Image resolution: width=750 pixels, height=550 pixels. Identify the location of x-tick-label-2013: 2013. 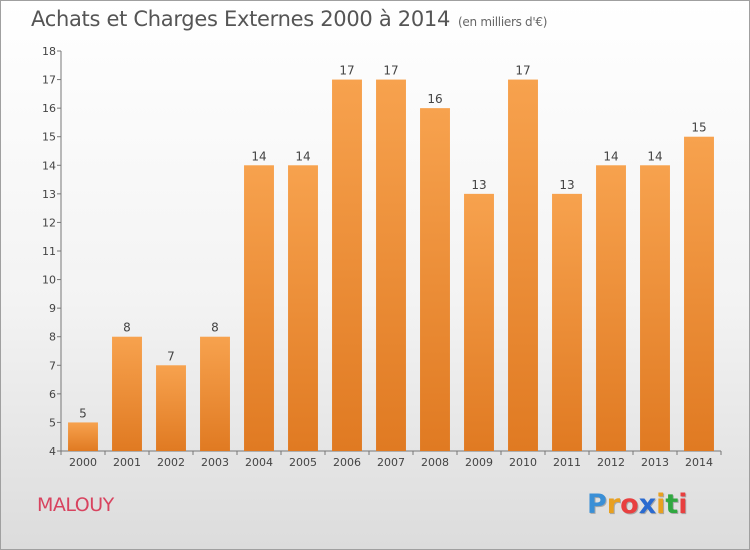
(655, 462).